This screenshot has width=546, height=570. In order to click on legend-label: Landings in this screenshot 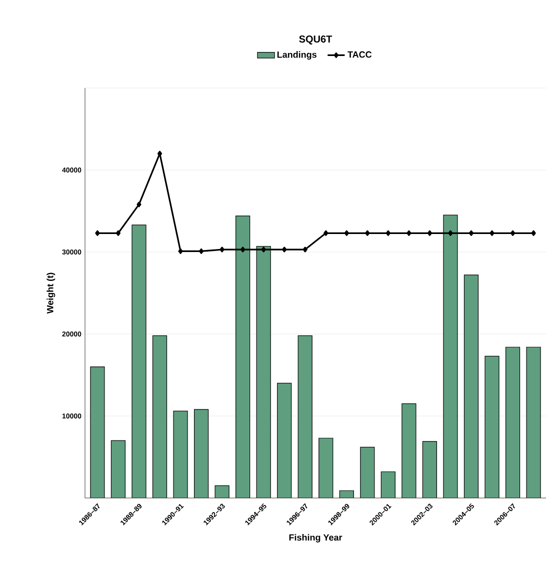, I will do `click(296, 55)`.